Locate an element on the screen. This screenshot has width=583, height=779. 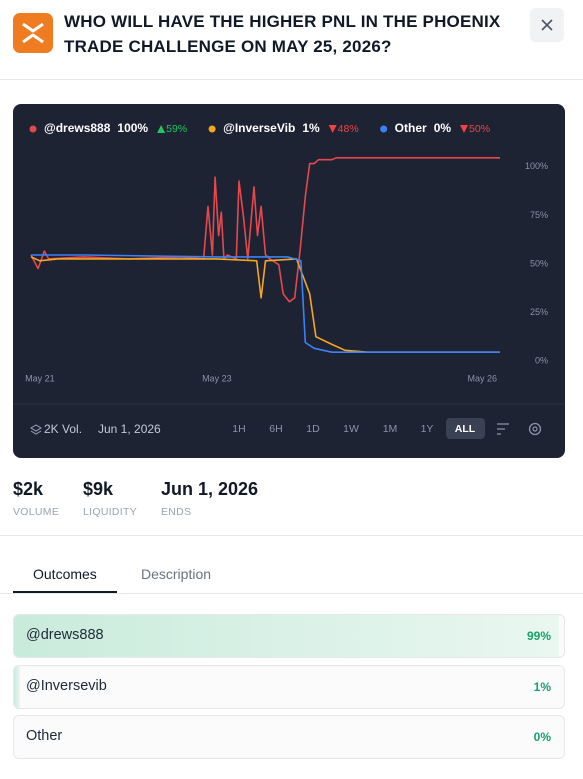
market-logo is located at coordinates (33, 33).